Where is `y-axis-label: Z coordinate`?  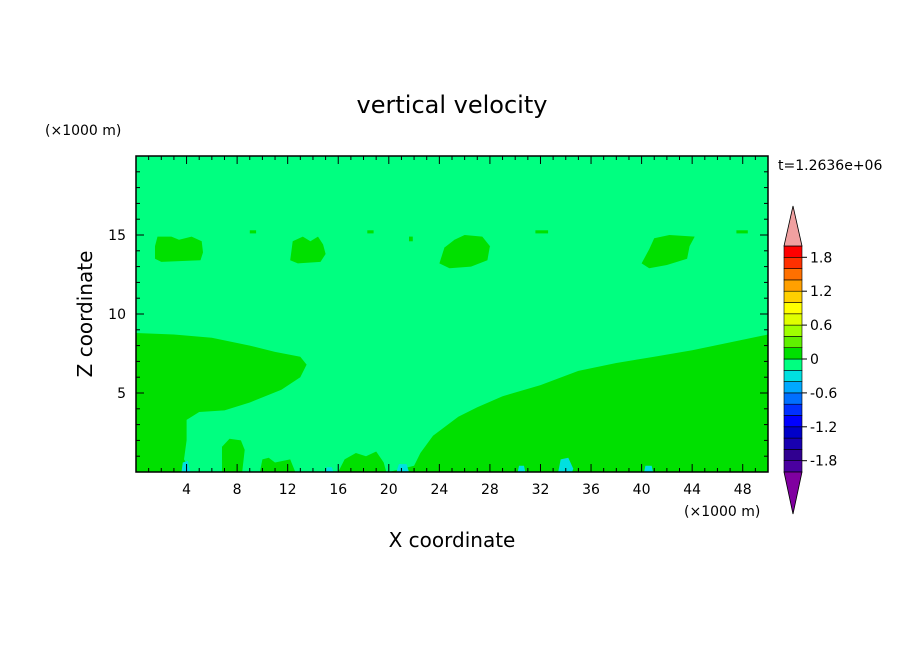
y-axis-label: Z coordinate is located at coordinates (85, 314).